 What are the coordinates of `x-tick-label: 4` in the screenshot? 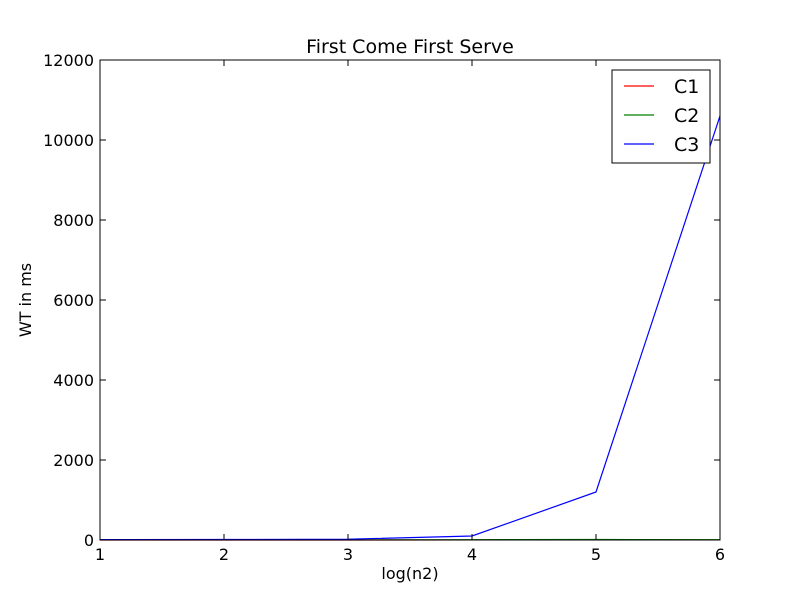 It's located at (472, 554).